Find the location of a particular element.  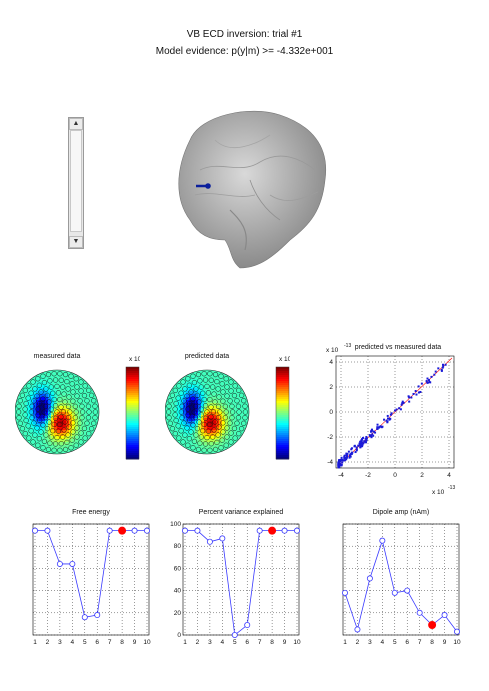

free-energy-chart: Free energy 1 2 3 4 5 6 7 8 9 10 is located at coordinates (91, 577).